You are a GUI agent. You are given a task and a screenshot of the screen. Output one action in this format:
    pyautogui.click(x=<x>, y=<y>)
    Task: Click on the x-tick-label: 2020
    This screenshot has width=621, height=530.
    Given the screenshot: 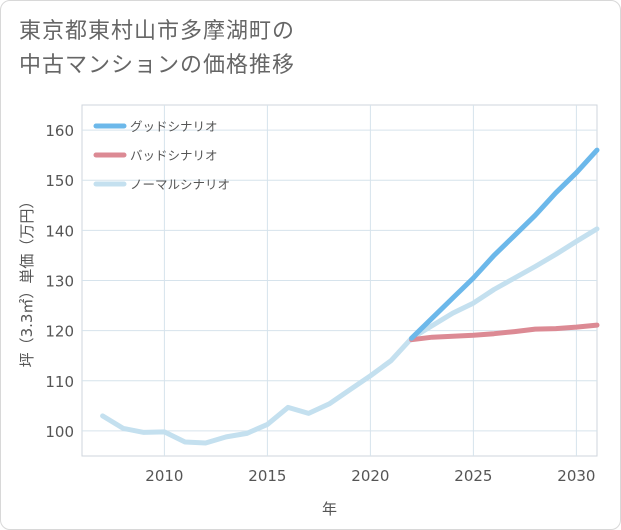 What is the action you would take?
    pyautogui.click(x=370, y=476)
    